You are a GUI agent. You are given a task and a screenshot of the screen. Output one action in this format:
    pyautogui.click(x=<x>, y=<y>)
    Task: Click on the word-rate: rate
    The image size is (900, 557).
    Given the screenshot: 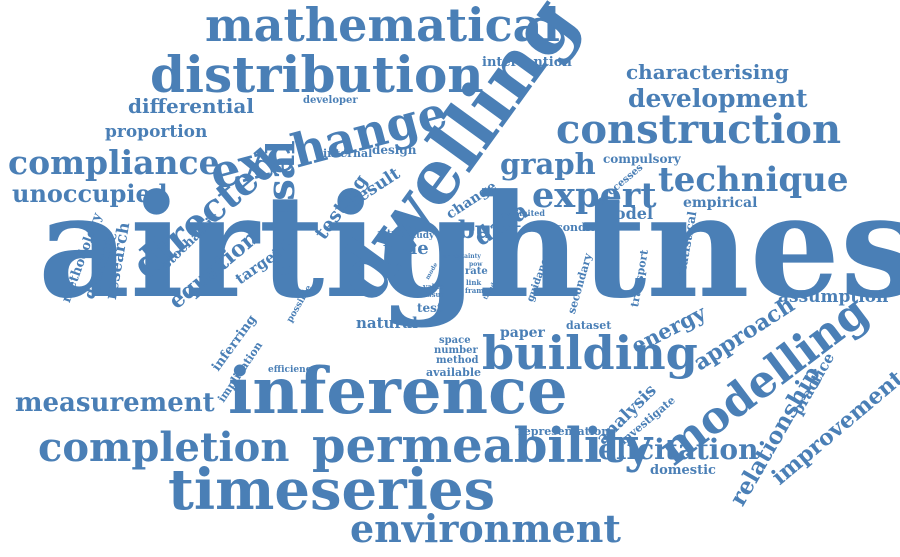 What is the action you would take?
    pyautogui.click(x=476, y=271)
    